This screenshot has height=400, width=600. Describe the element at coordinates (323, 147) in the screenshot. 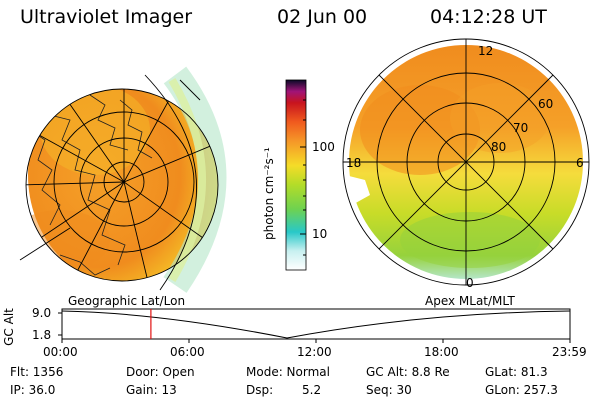

I see `colorbar-tick-100: 100` at that location.